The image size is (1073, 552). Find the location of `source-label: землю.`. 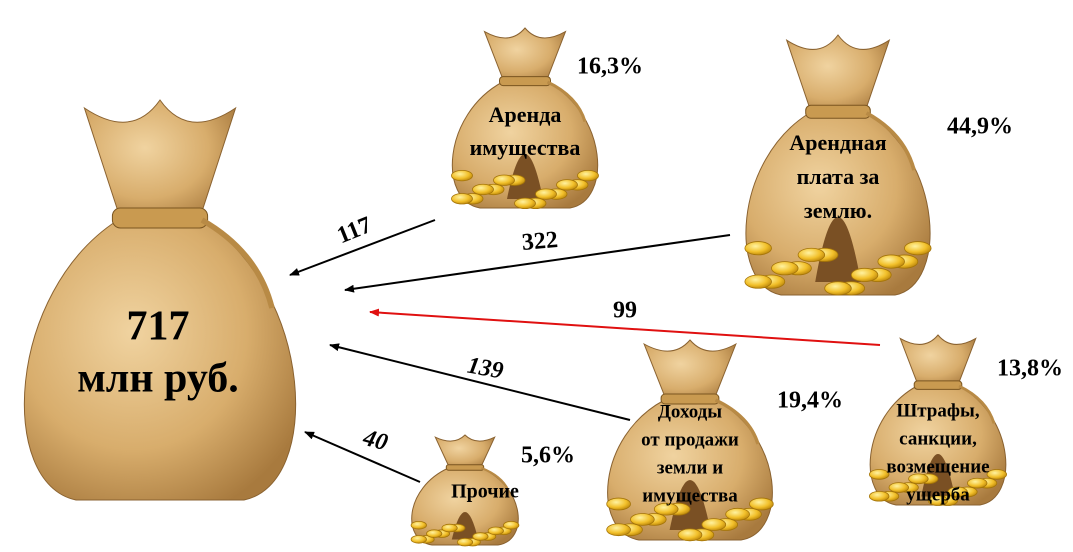

source-label: землю. is located at coordinates (838, 210).